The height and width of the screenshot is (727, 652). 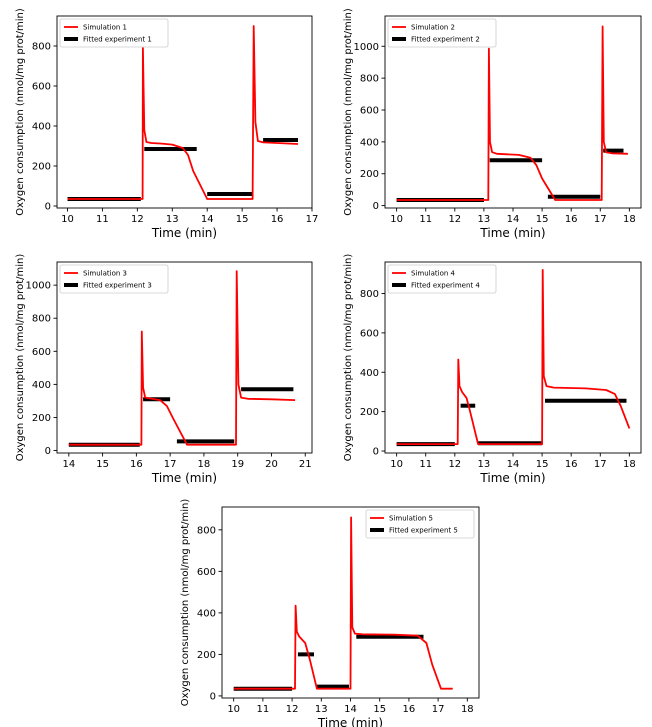 I want to click on legend-label-fitted: Fitted experiment 1, so click(x=117, y=40).